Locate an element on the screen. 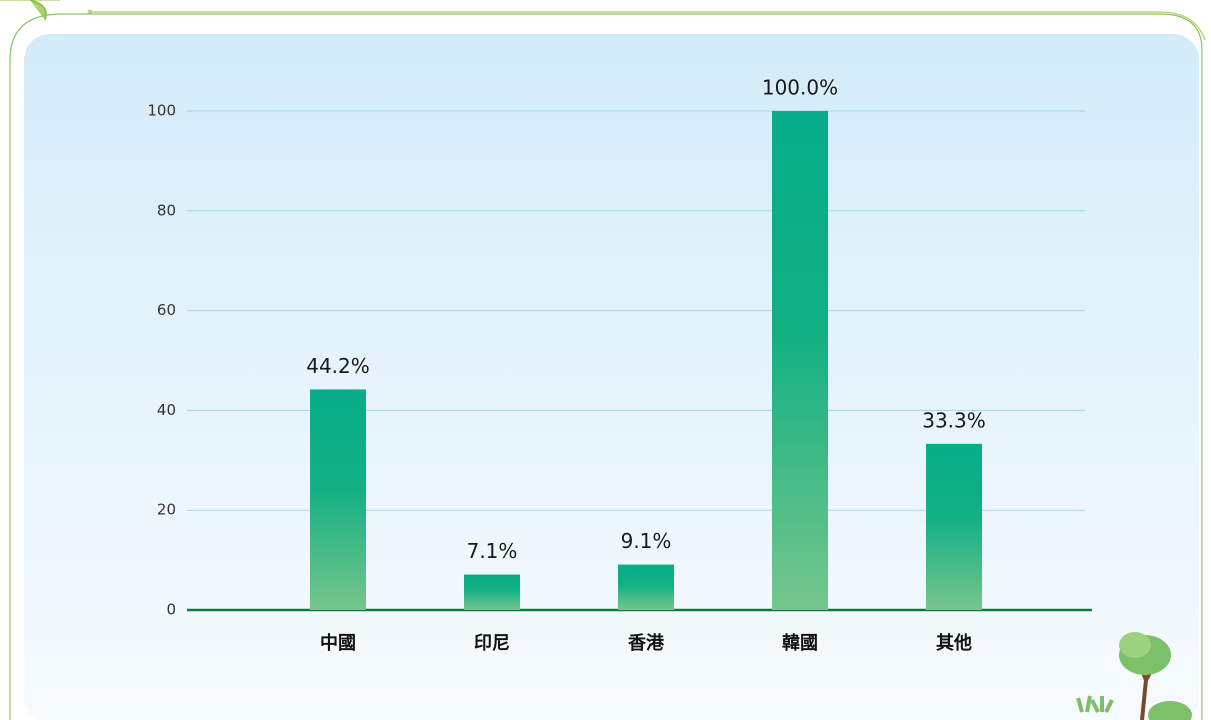  x-tick-label: 中國 is located at coordinates (338, 643).